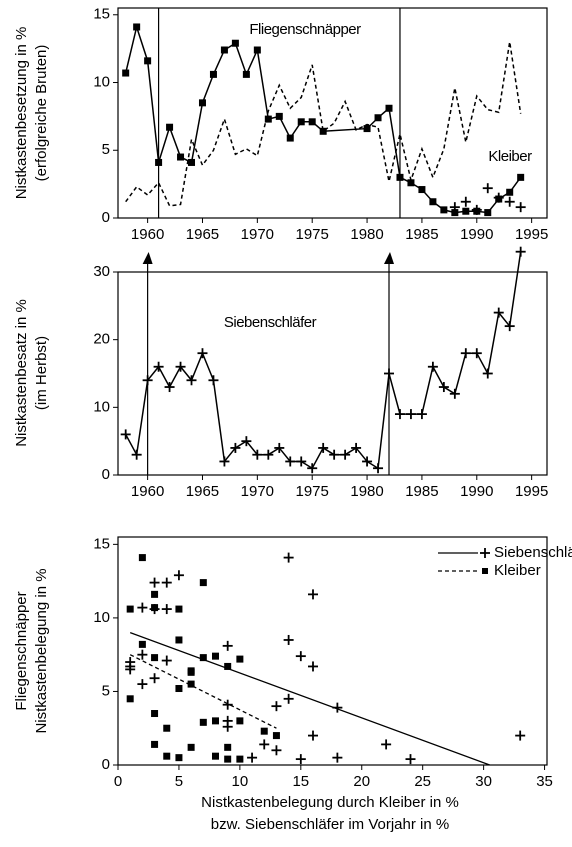 This screenshot has width=572, height=847. I want to click on annotation: Fliegenschnäpper, so click(305, 29).